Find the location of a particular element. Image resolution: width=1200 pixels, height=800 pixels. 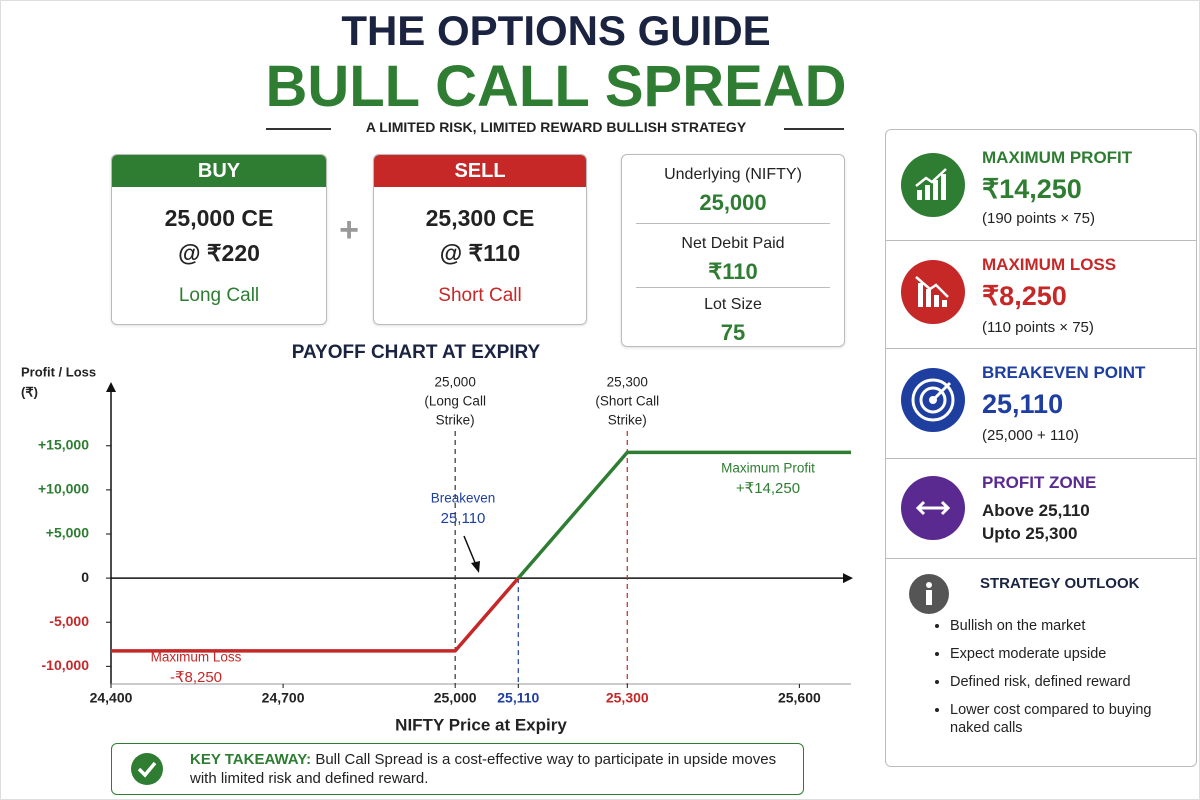

y-axis-label: (₹) is located at coordinates (29, 391).